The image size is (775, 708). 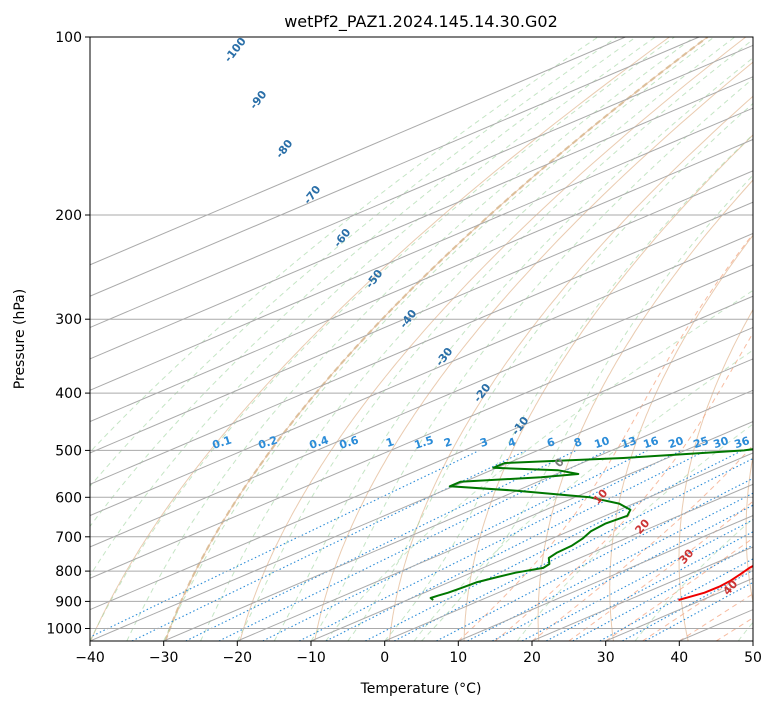 I want to click on x-tick-label: 0, so click(x=384, y=658).